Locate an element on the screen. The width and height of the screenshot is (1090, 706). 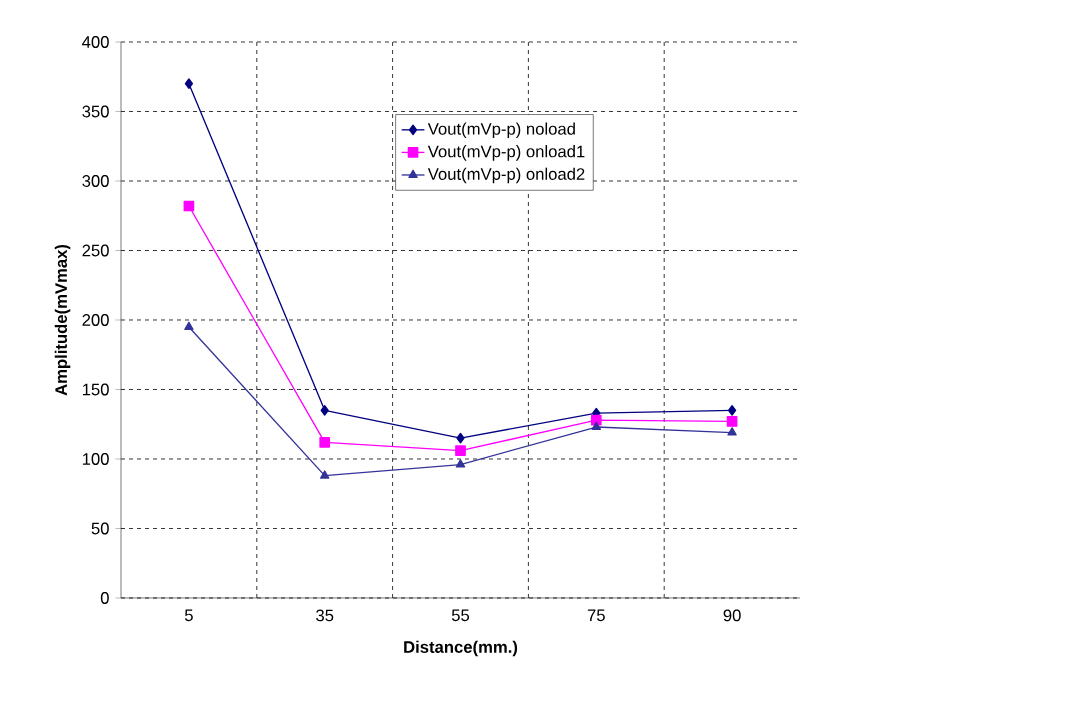
x-tick-label: 90 is located at coordinates (732, 615).